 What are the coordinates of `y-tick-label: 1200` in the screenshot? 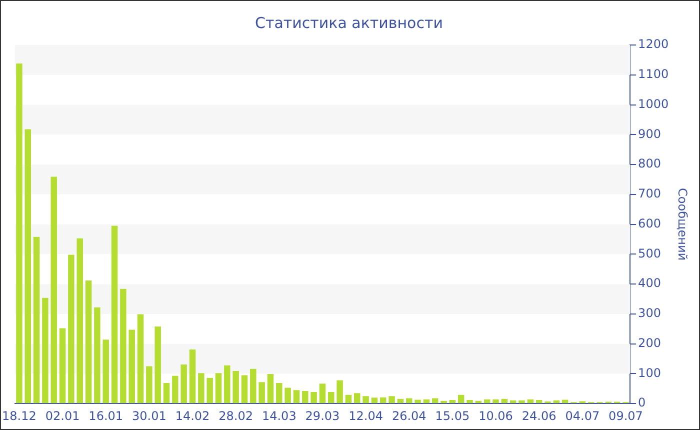 It's located at (653, 44).